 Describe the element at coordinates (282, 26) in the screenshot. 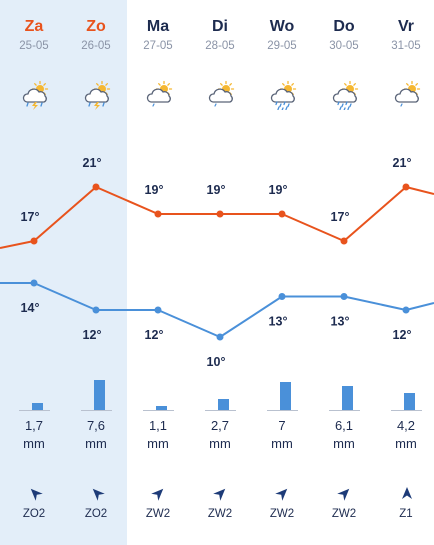

I see `day-name: Wo` at that location.